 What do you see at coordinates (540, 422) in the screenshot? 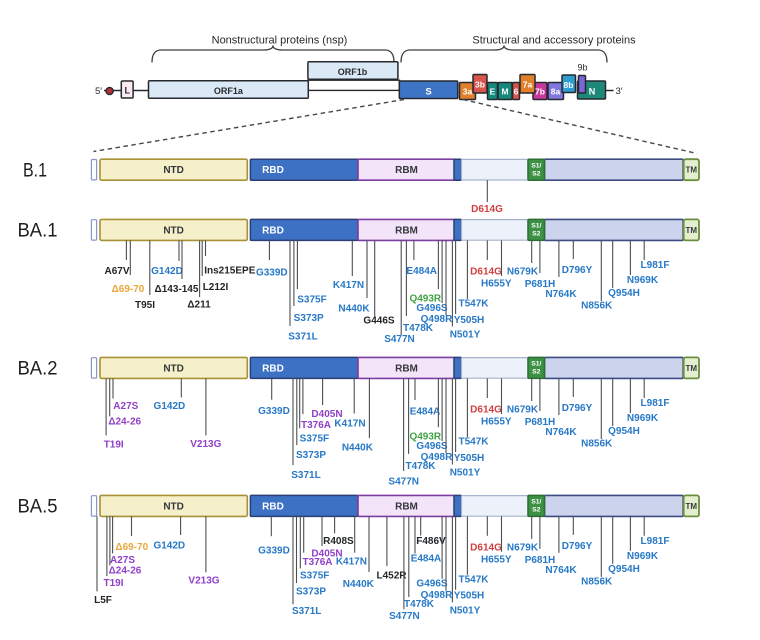
I see `svg-text: P681H` at bounding box center [540, 422].